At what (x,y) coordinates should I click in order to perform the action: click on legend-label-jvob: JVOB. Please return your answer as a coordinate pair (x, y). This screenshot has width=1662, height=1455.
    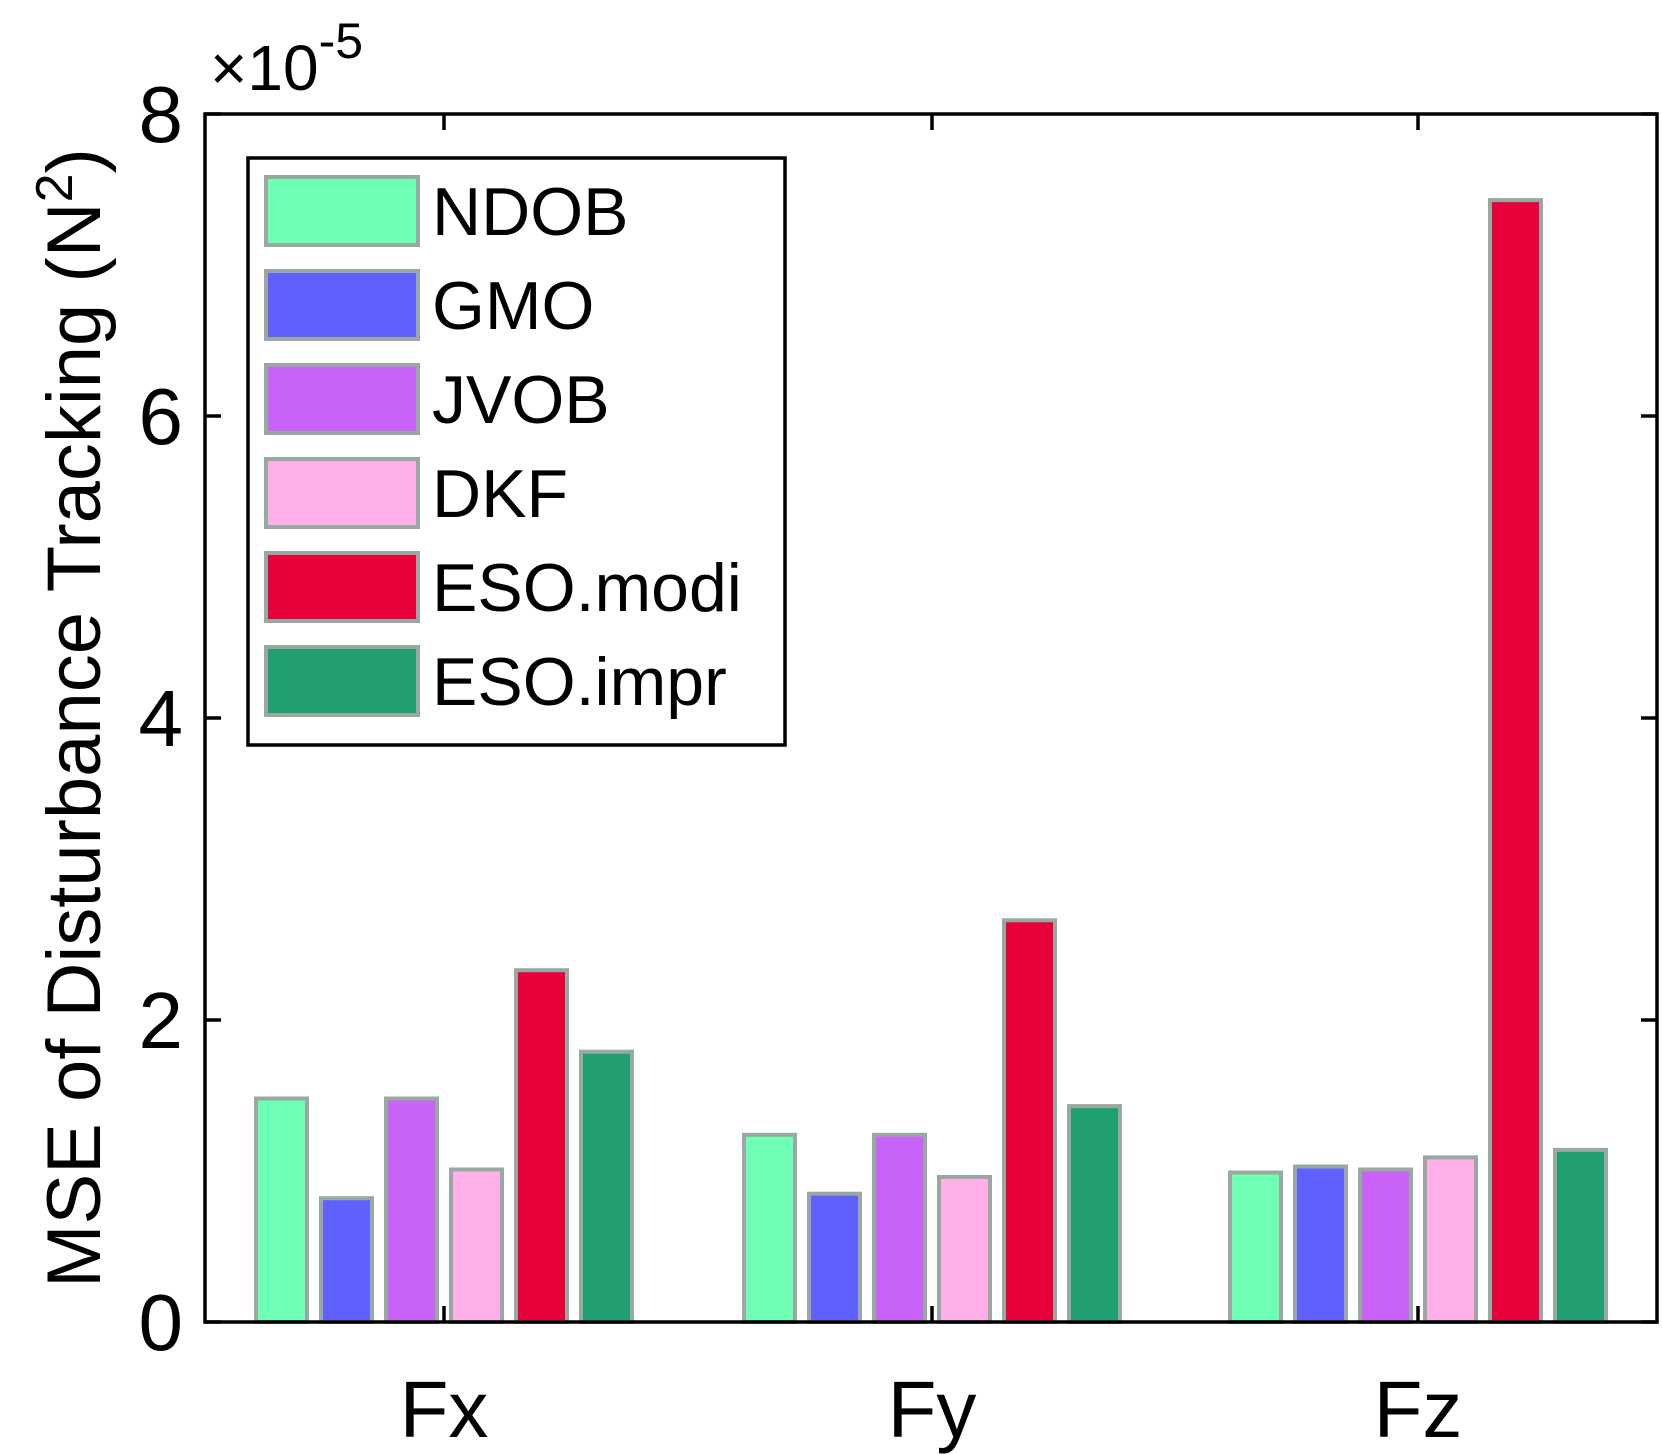
    Looking at the image, I should click on (521, 400).